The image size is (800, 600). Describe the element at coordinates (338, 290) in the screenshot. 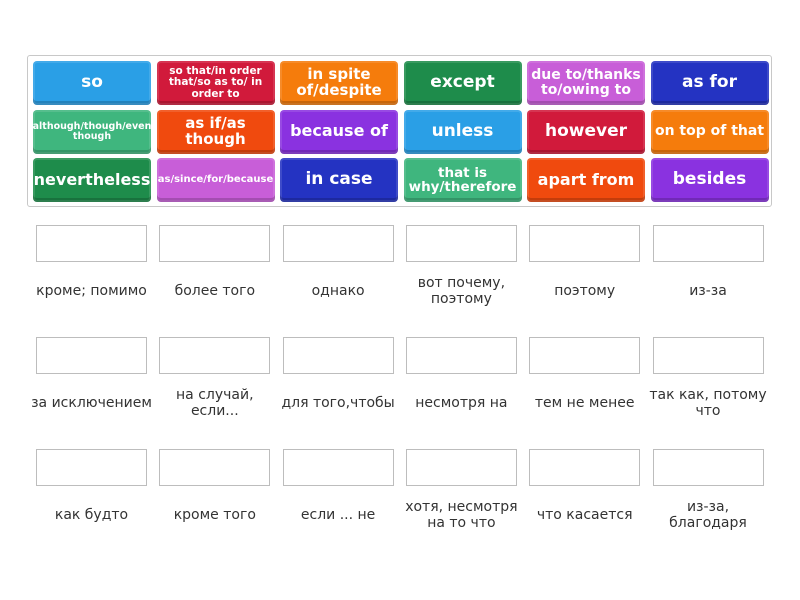

I see `target-label: однако` at that location.